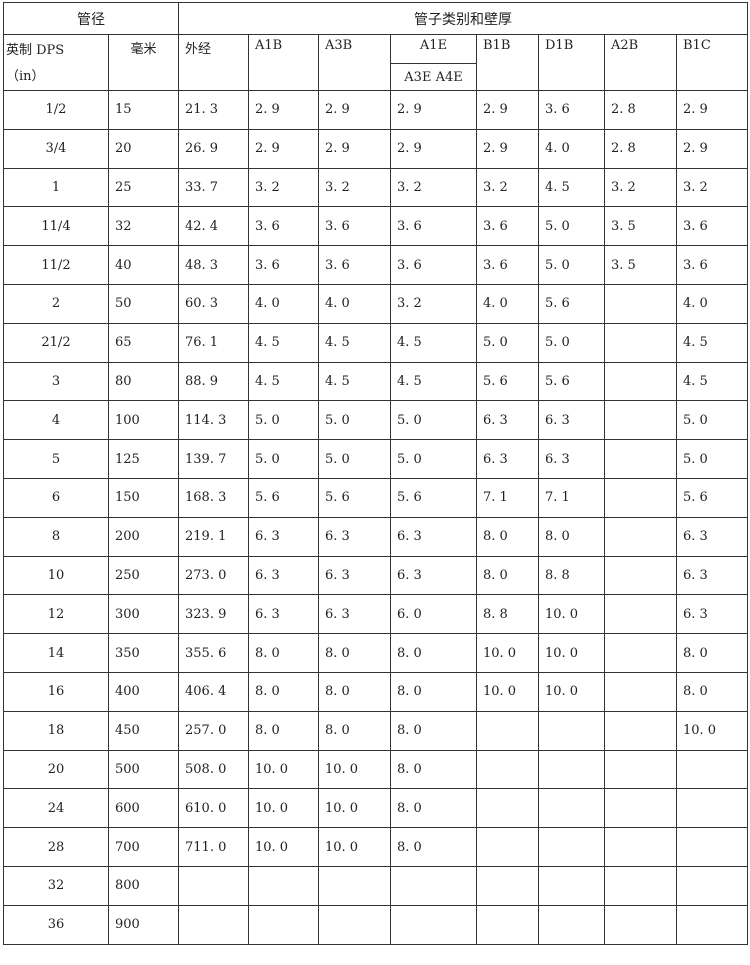 Image resolution: width=750 pixels, height=965 pixels. Describe the element at coordinates (375, 769) in the screenshot. I see `table-row: 20 500 508. 0 10. 0 10. 0 8. 0` at that location.